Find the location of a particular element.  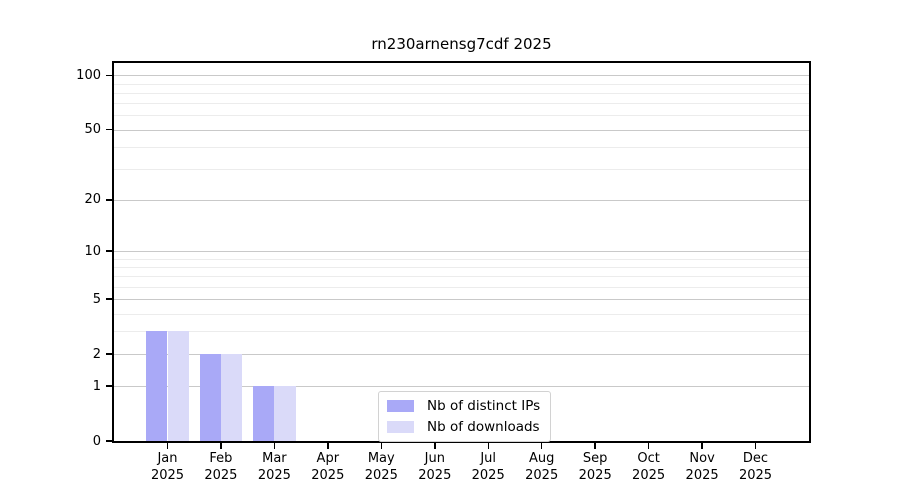

chart-title: rn230arnensg7cdf 2025 is located at coordinates (461, 44).